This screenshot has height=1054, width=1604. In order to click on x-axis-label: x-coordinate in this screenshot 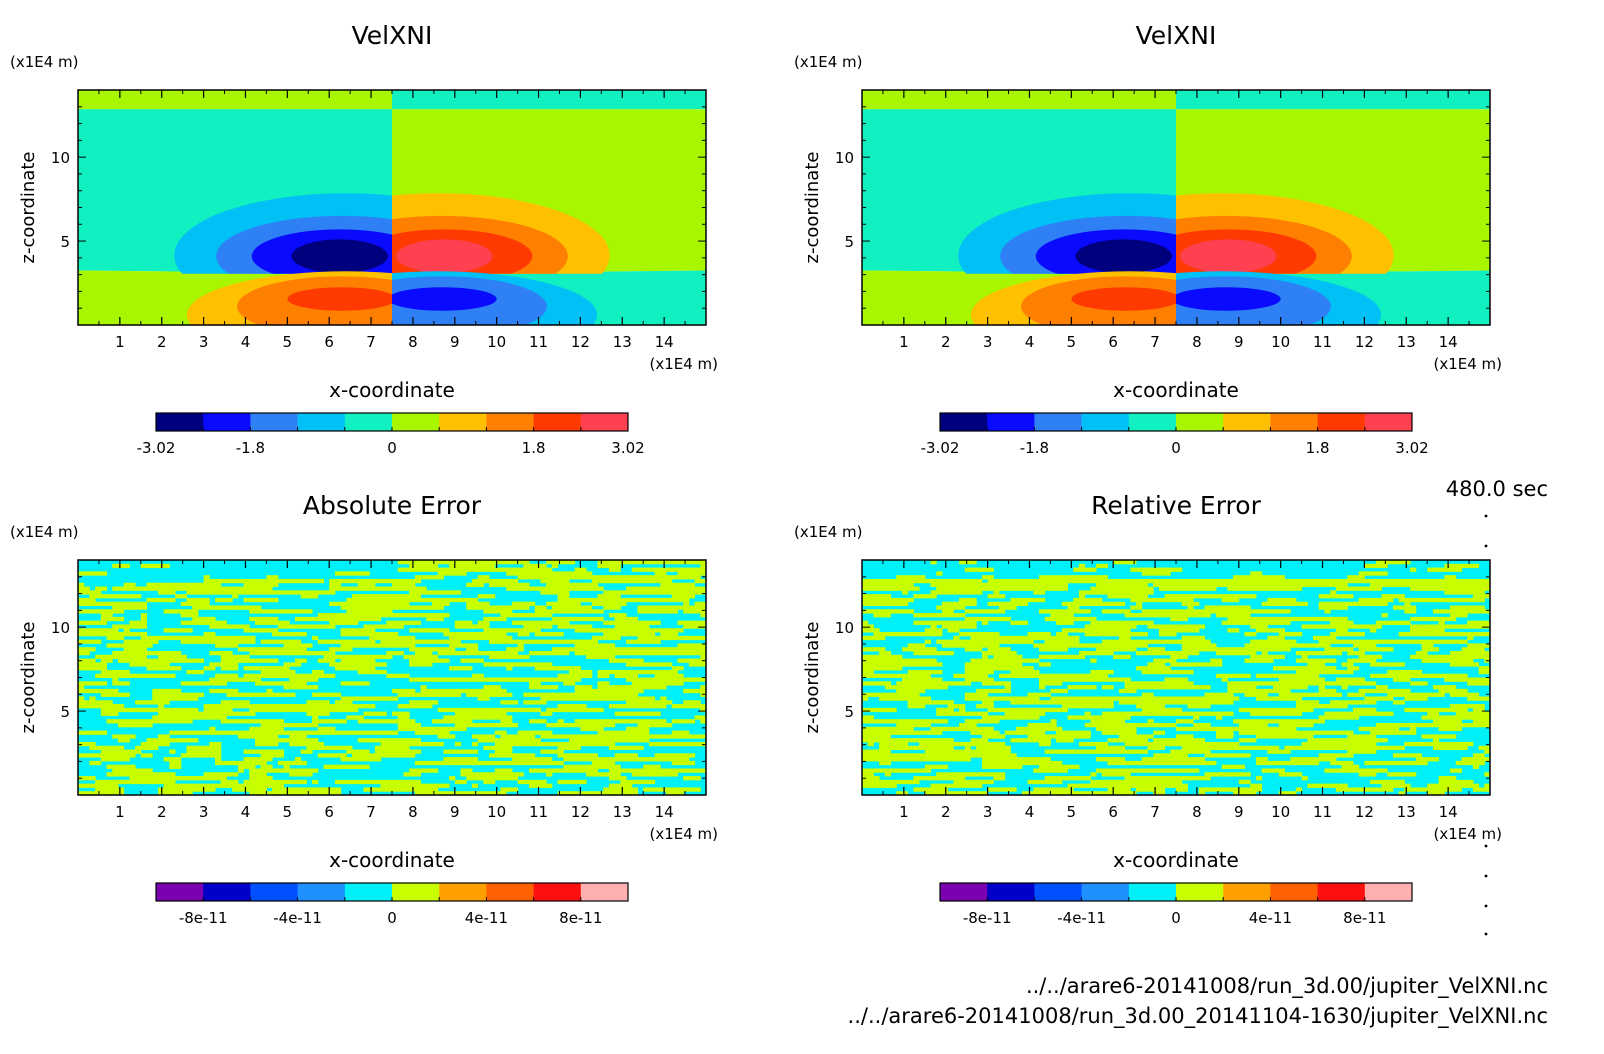, I will do `click(1176, 860)`.